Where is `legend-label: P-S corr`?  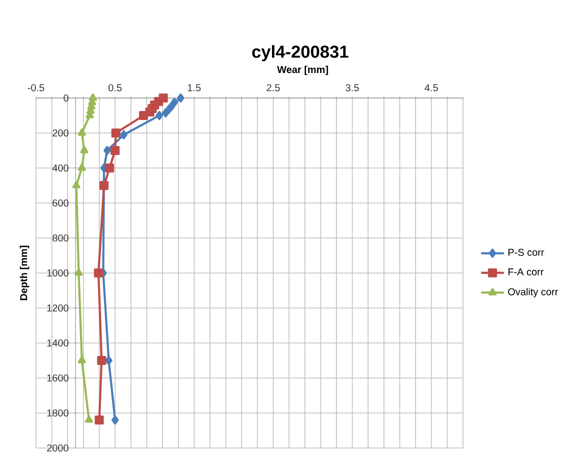 legend-label: P-S corr is located at coordinates (526, 252).